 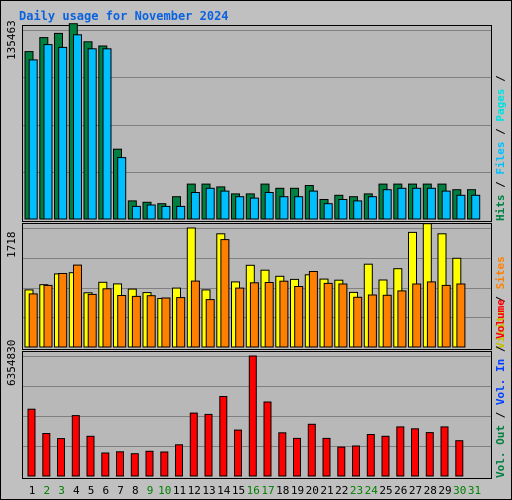 What do you see at coordinates (326, 490) in the screenshot?
I see `x-tick-21: 21` at bounding box center [326, 490].